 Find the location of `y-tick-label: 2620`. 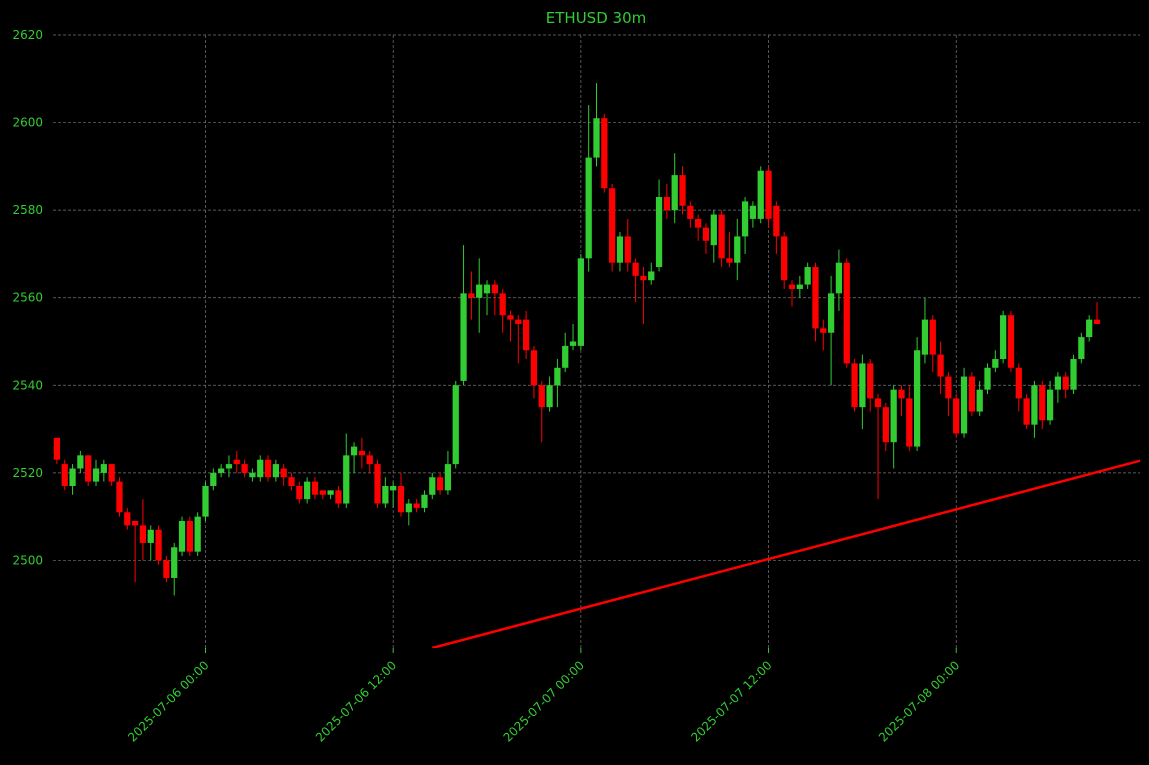

y-tick-label: 2620 is located at coordinates (27, 35).